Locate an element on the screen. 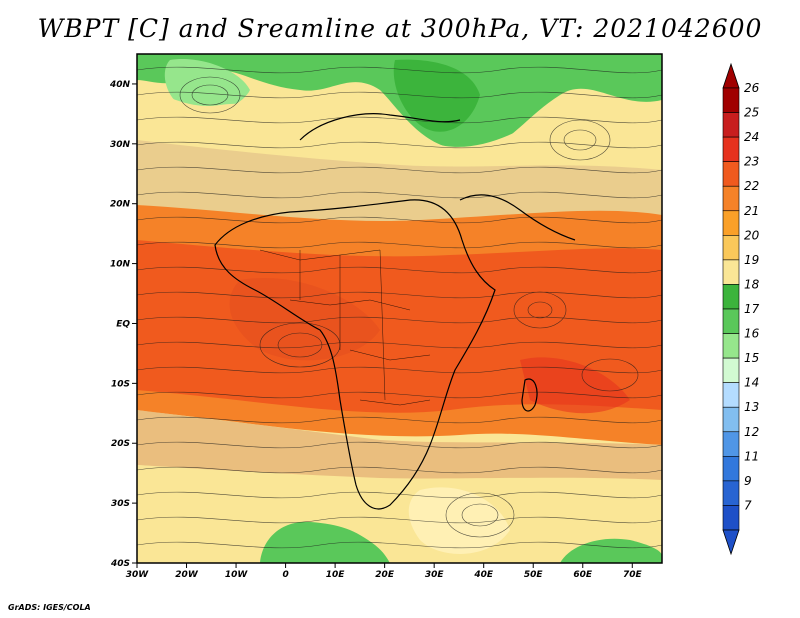 This screenshot has width=800, height=618. lat-tick-label: 10S is located at coordinates (120, 384).